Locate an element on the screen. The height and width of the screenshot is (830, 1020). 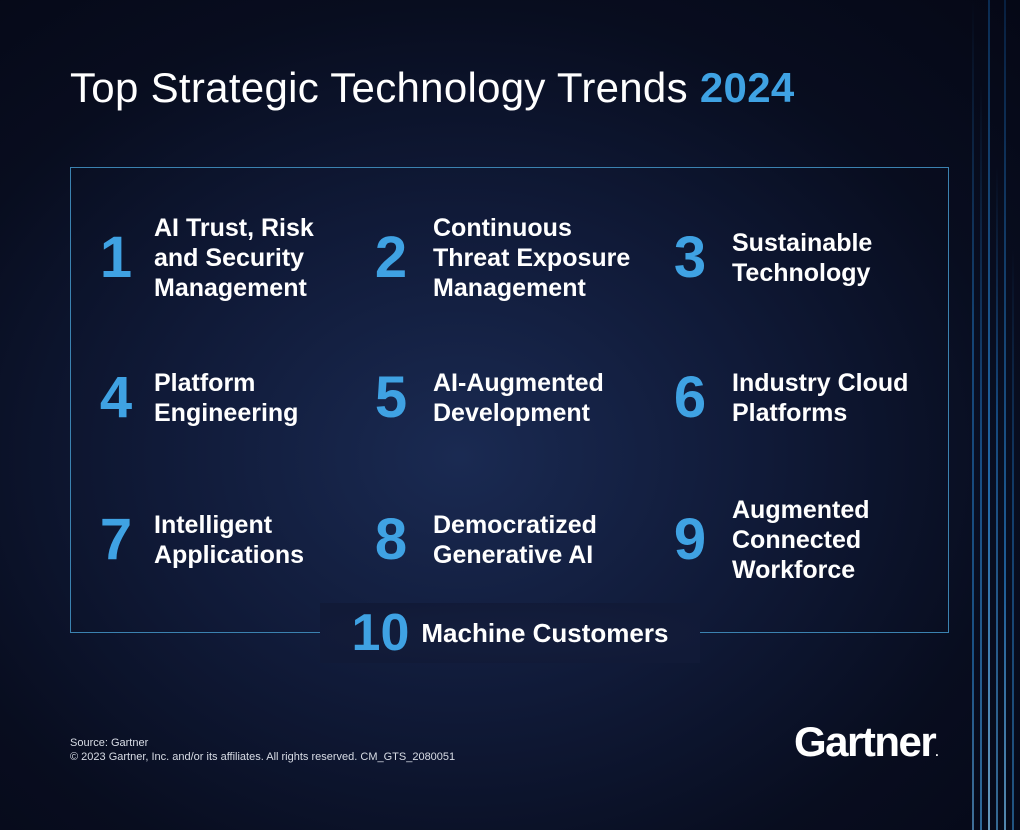
trend-label-line: Applications is located at coordinates (229, 555).